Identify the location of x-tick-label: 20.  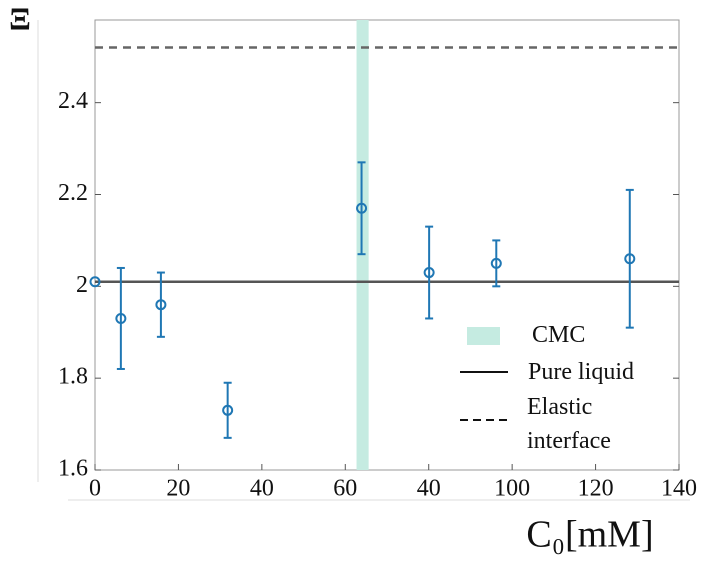
(178, 489).